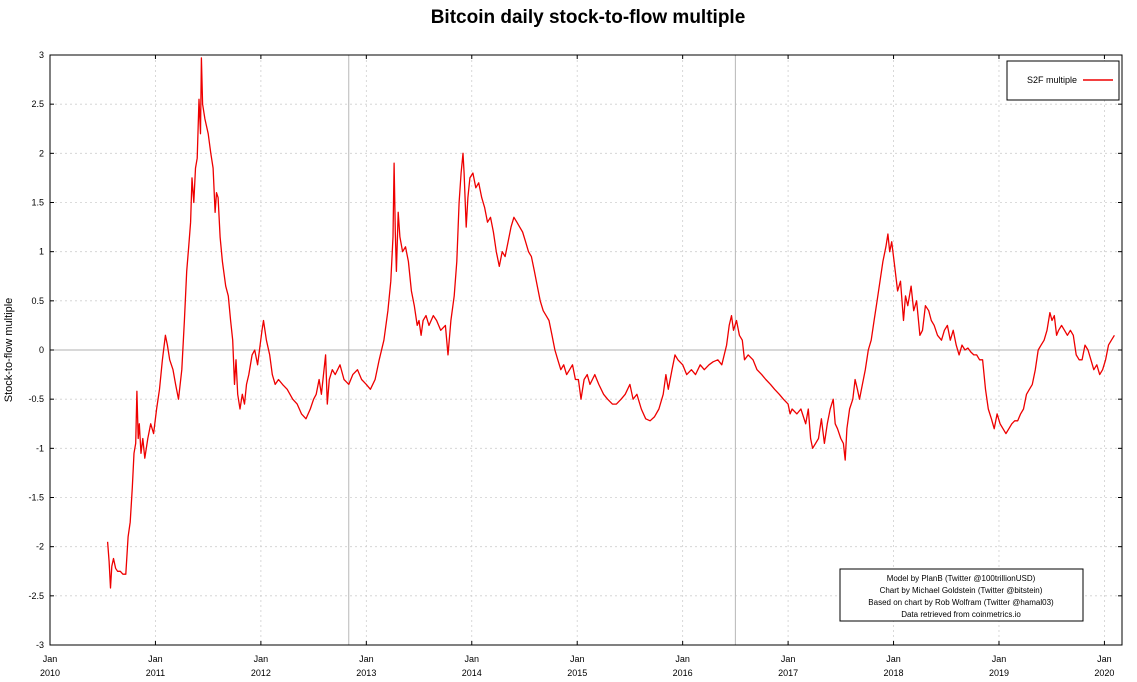 The image size is (1137, 682). I want to click on y-tick-label: -2.5, so click(36, 596).